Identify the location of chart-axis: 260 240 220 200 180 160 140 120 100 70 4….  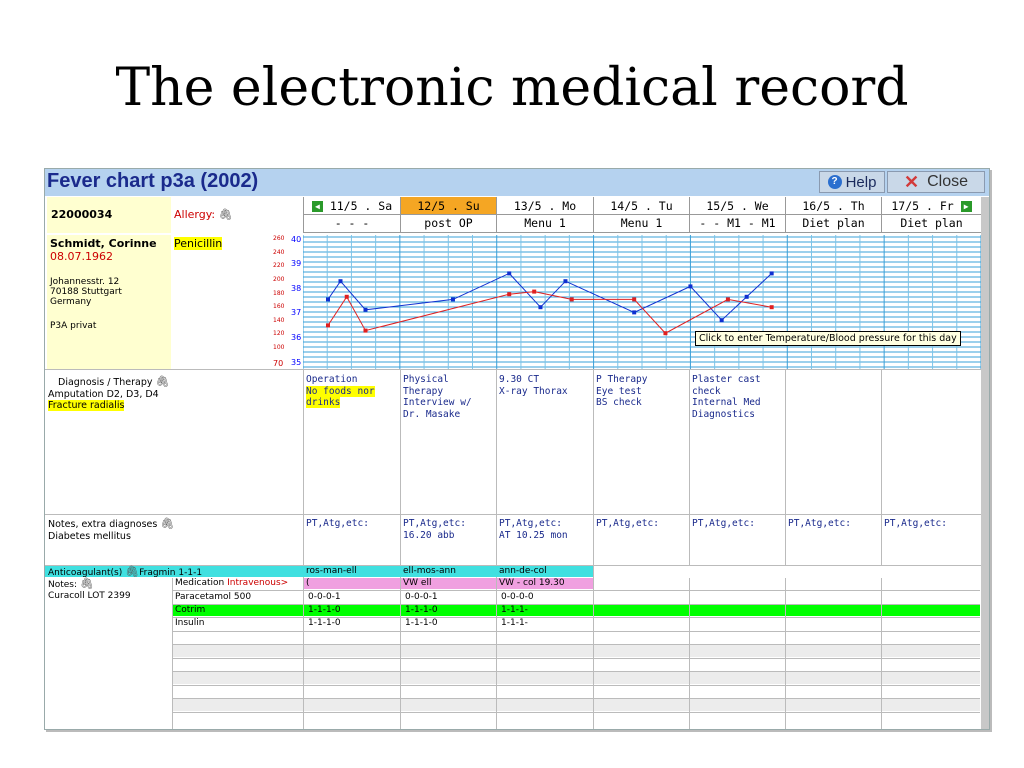
(288, 302).